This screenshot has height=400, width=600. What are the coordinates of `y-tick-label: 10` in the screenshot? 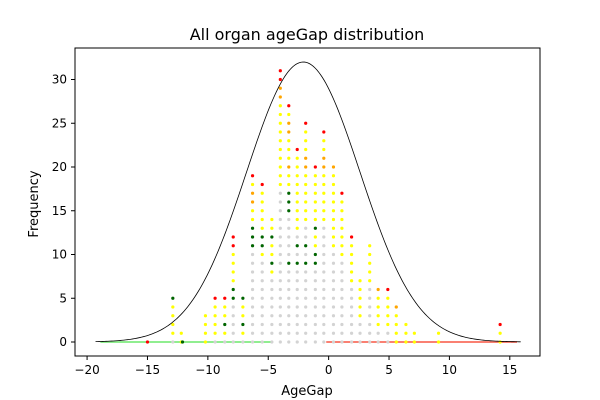 It's located at (59, 255).